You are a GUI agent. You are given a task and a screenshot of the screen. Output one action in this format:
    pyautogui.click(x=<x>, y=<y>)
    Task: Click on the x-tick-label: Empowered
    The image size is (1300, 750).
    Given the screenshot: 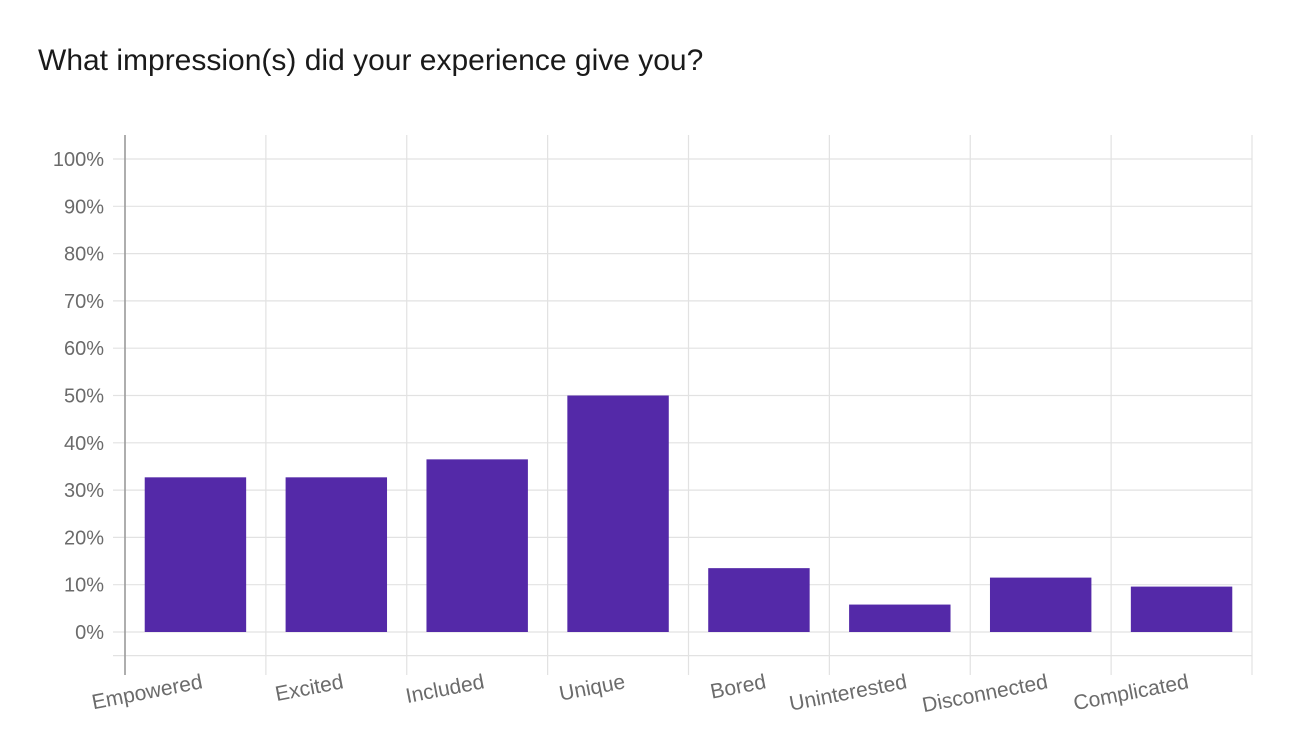 What is the action you would take?
    pyautogui.click(x=147, y=692)
    